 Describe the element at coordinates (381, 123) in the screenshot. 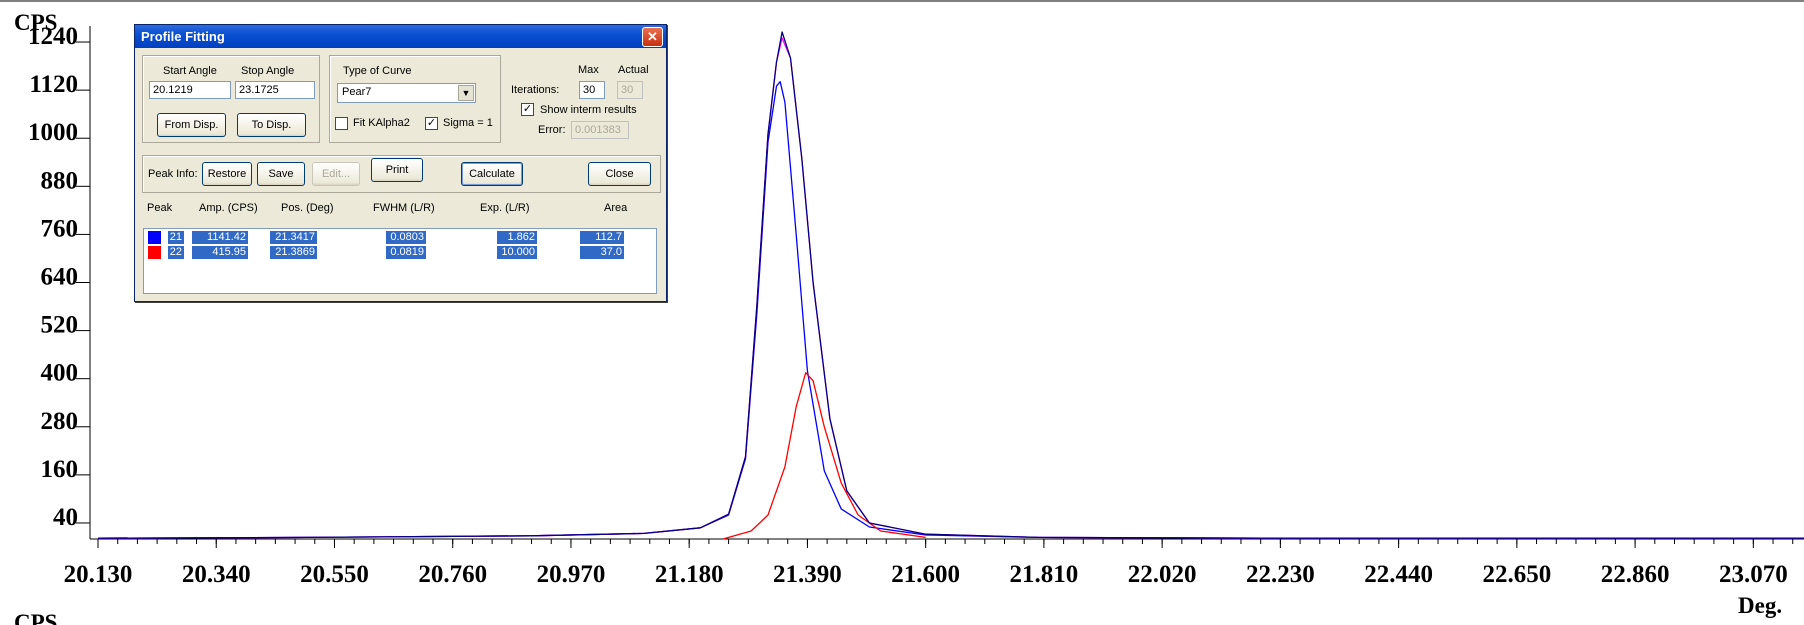

I see `fit-kalpha2-label: Fit KAlpha2` at that location.